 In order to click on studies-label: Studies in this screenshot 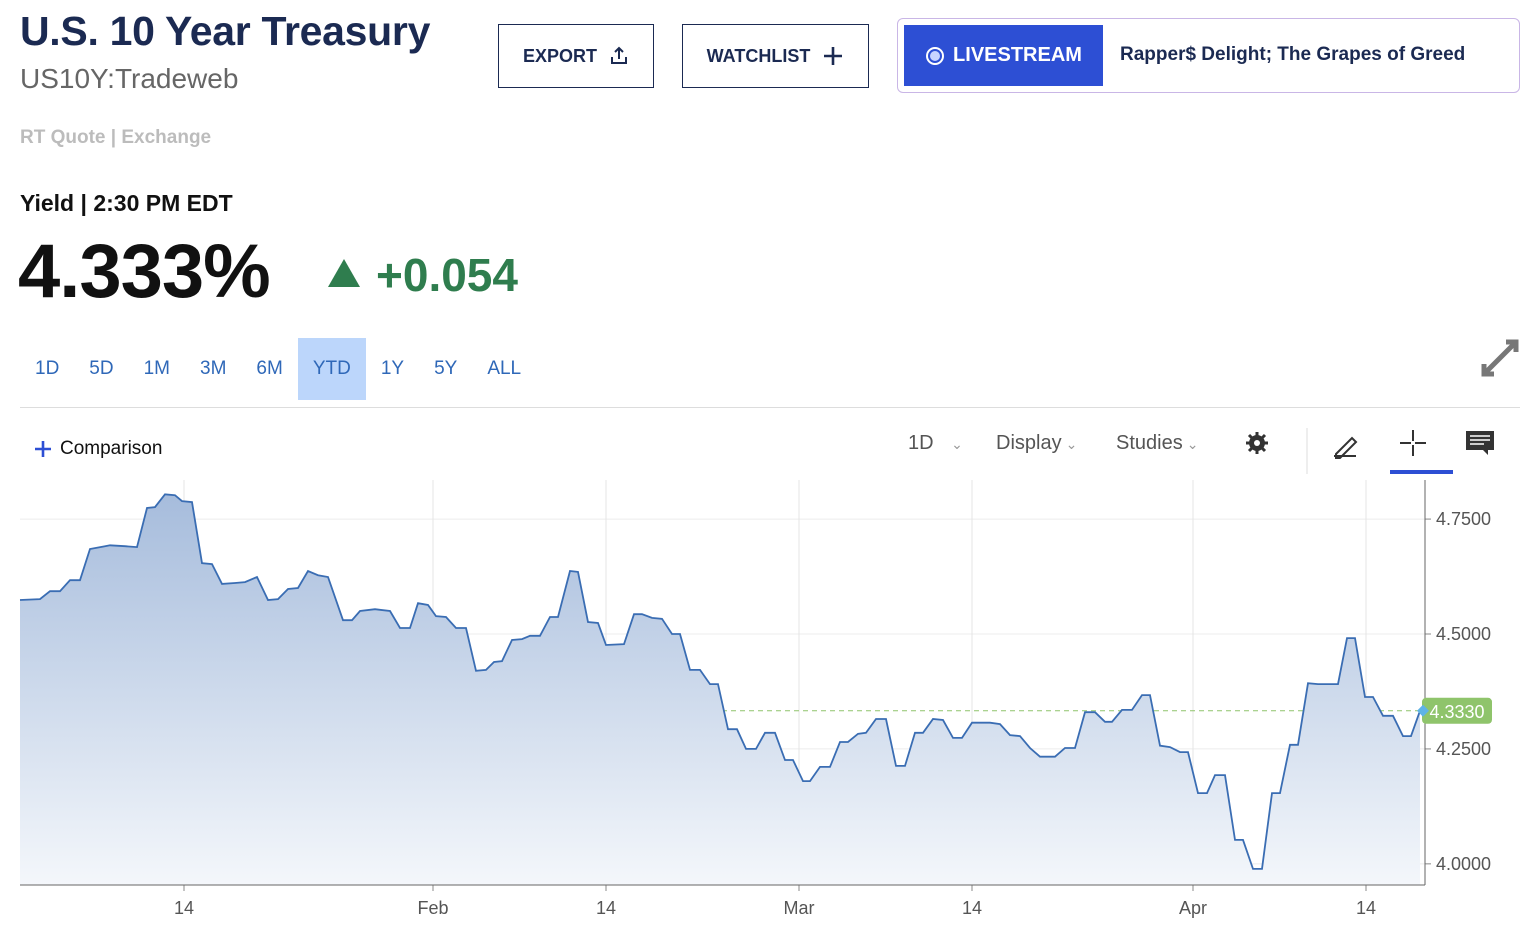, I will do `click(1149, 443)`.